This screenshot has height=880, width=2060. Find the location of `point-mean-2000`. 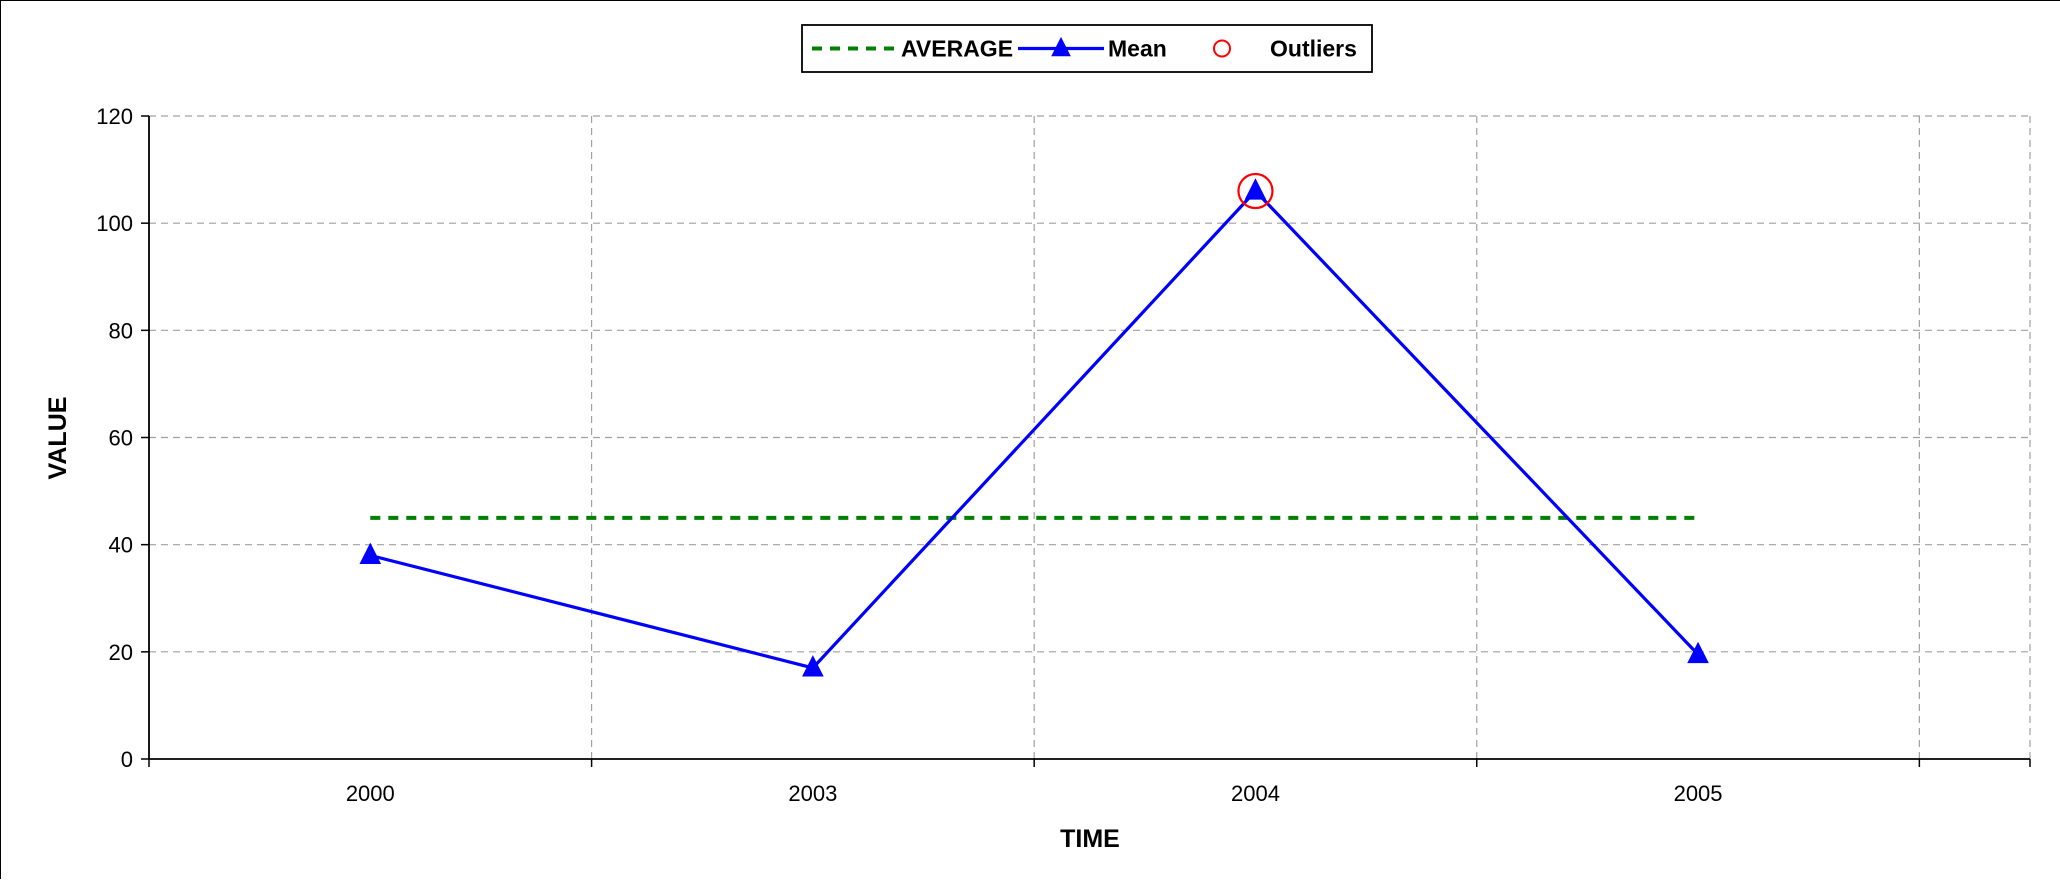

point-mean-2000 is located at coordinates (370, 554).